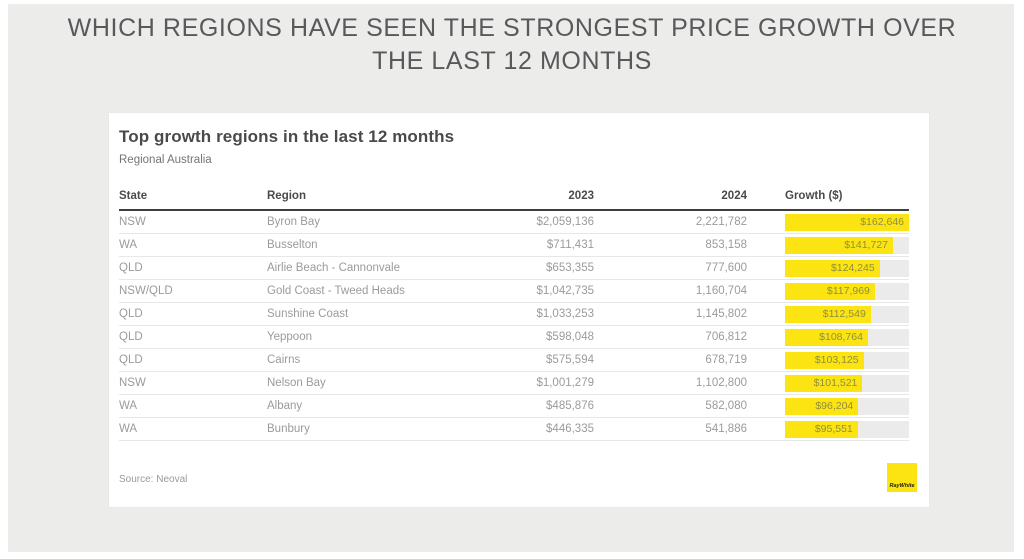 This screenshot has width=1024, height=559. What do you see at coordinates (292, 245) in the screenshot?
I see `cell-region: Busselton` at bounding box center [292, 245].